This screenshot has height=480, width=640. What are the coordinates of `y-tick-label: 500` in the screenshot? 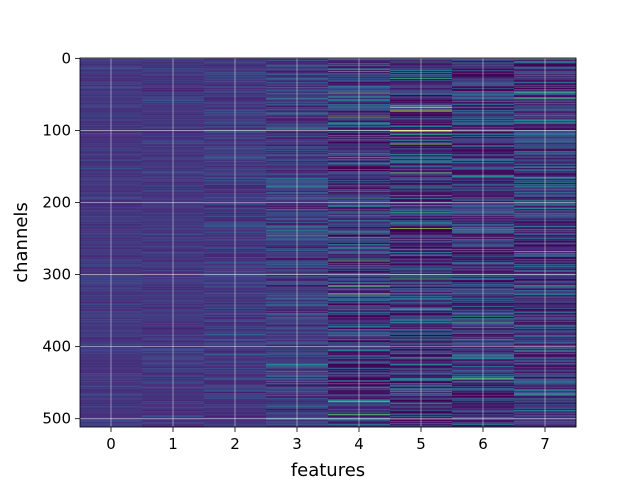 It's located at (56, 419).